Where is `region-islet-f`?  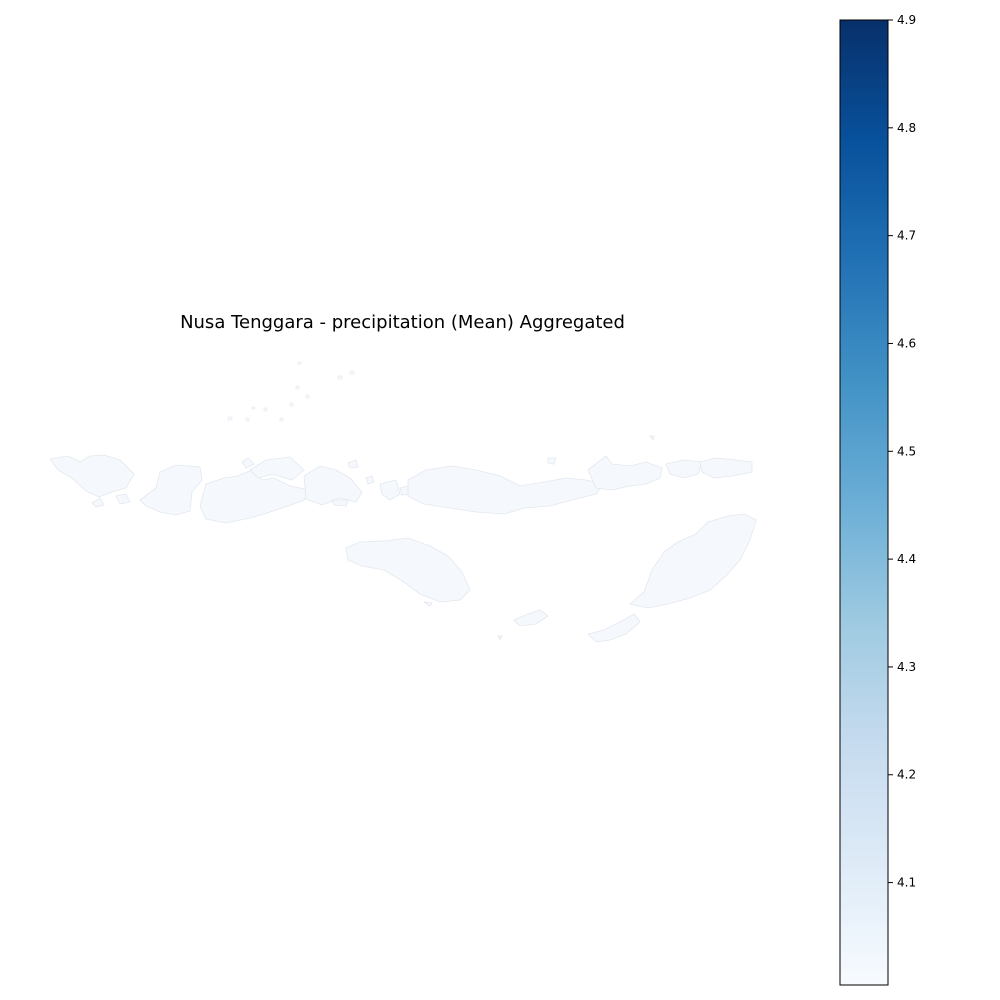 region-islet-f is located at coordinates (552, 461).